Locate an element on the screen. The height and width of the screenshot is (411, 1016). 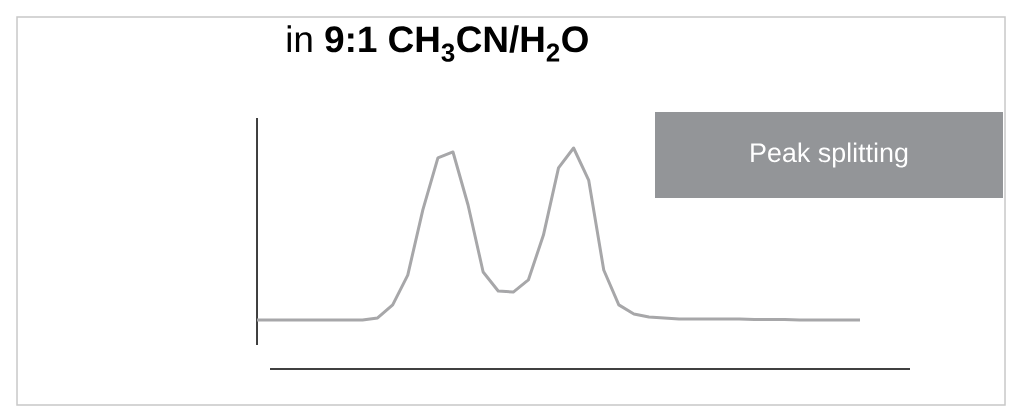
annotation: Peak splitting is located at coordinates (829, 155).